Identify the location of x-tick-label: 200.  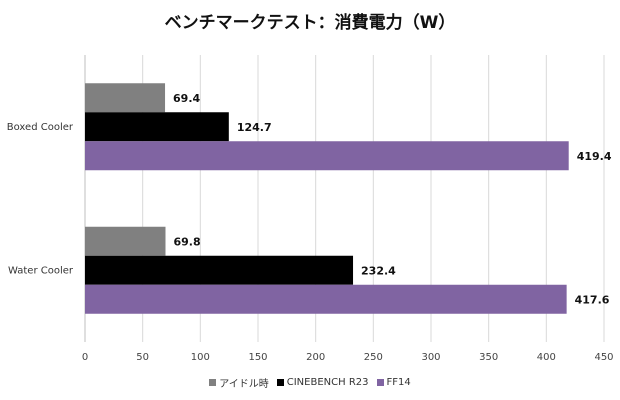
(315, 357).